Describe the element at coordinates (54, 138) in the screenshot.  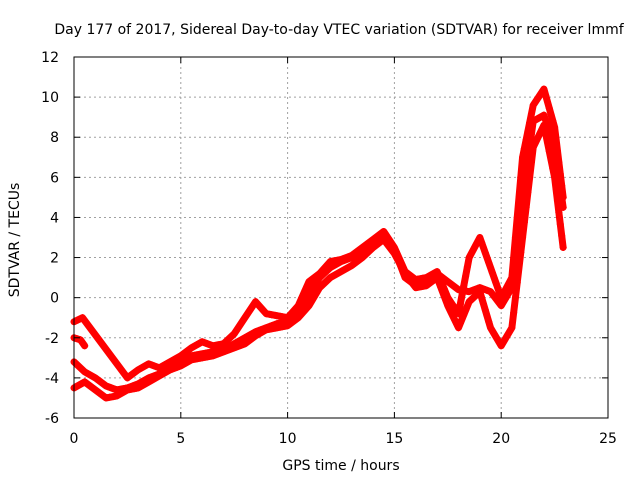
I see `y-tick-label: 8` at that location.